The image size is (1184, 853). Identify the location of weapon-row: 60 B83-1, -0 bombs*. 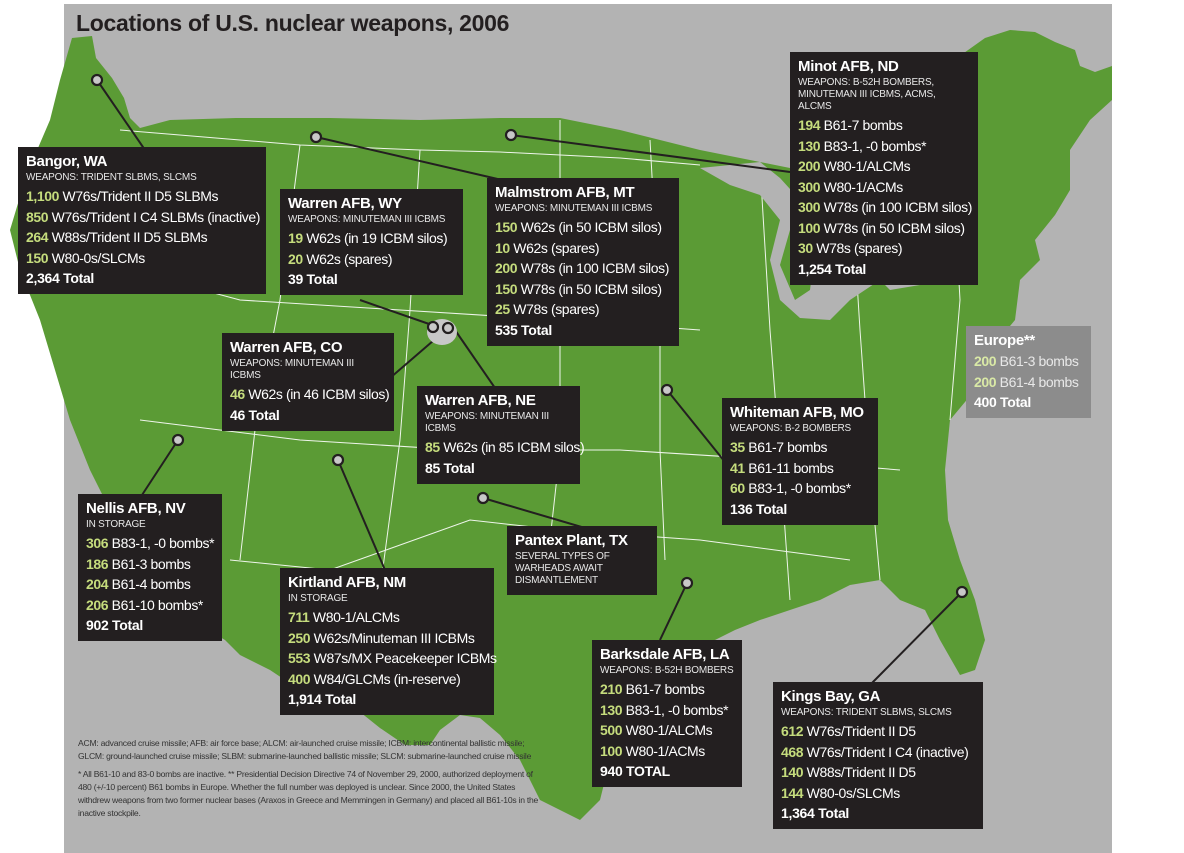
(800, 488).